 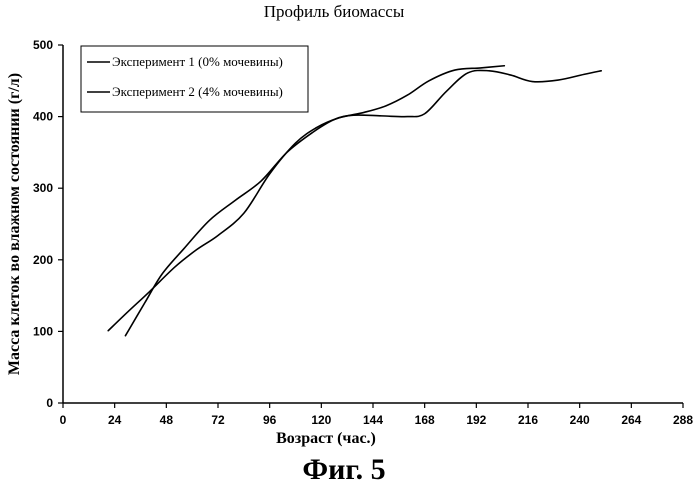 What do you see at coordinates (270, 420) in the screenshot?
I see `x-tick-label: 96` at bounding box center [270, 420].